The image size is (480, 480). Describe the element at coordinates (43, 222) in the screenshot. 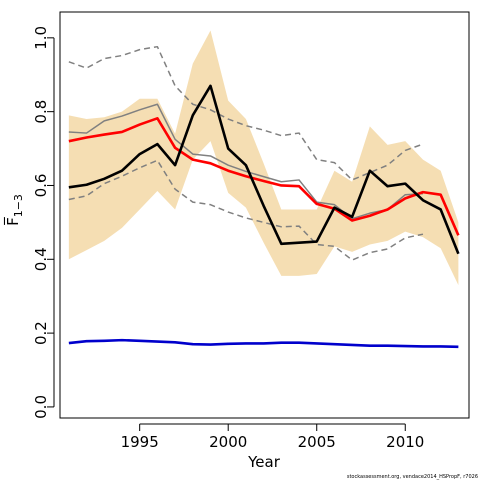

I see `y-axis: 0.0 0.2 0.4 0.6 0.8 1.0` at that location.